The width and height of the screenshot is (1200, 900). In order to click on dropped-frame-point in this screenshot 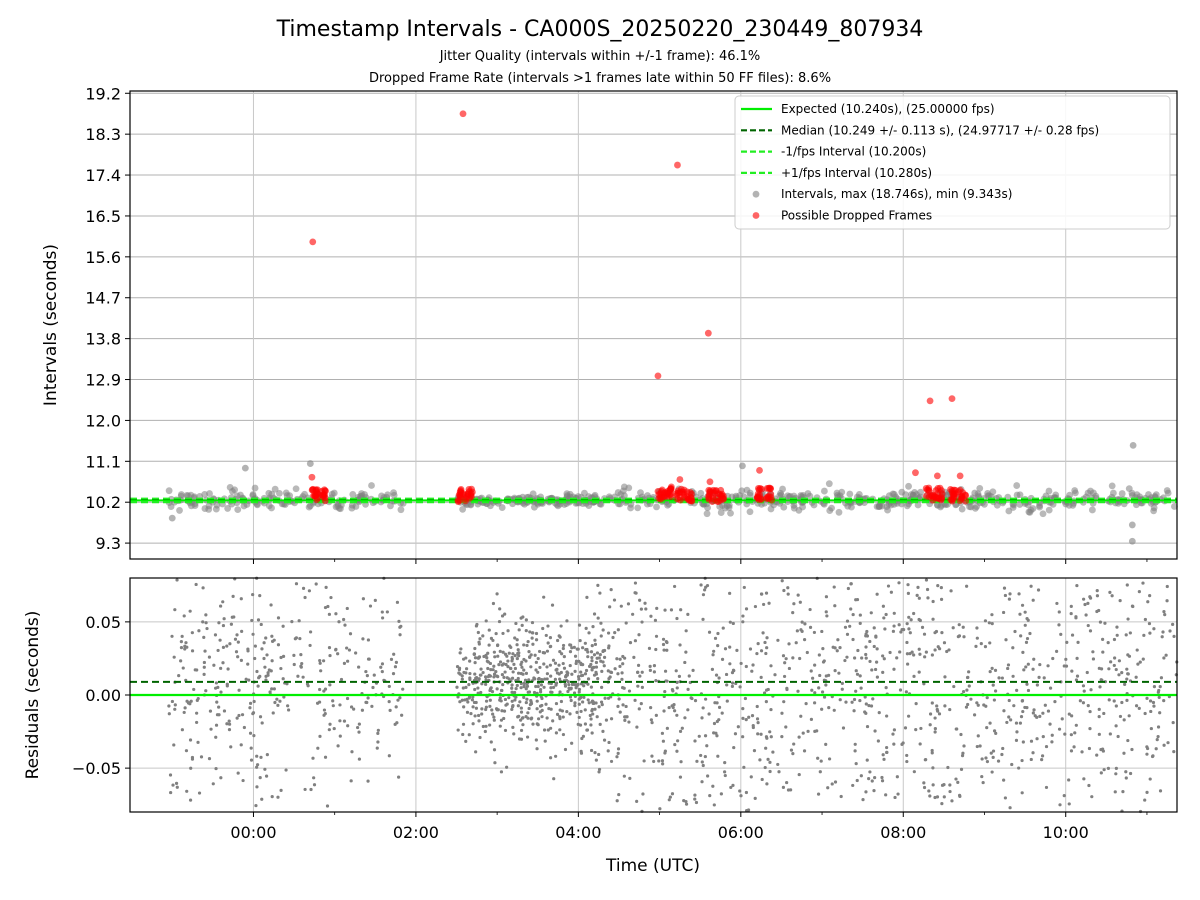, I will do `click(718, 502)`.